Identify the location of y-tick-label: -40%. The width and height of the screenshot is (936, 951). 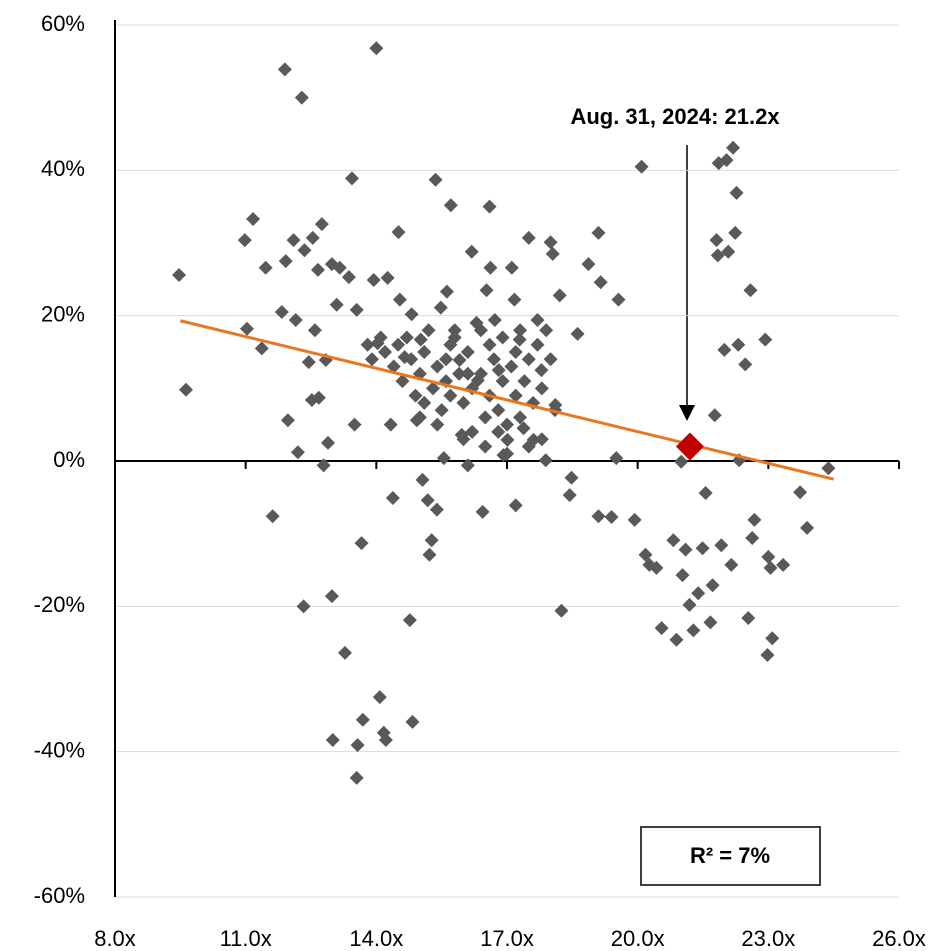
(59, 749).